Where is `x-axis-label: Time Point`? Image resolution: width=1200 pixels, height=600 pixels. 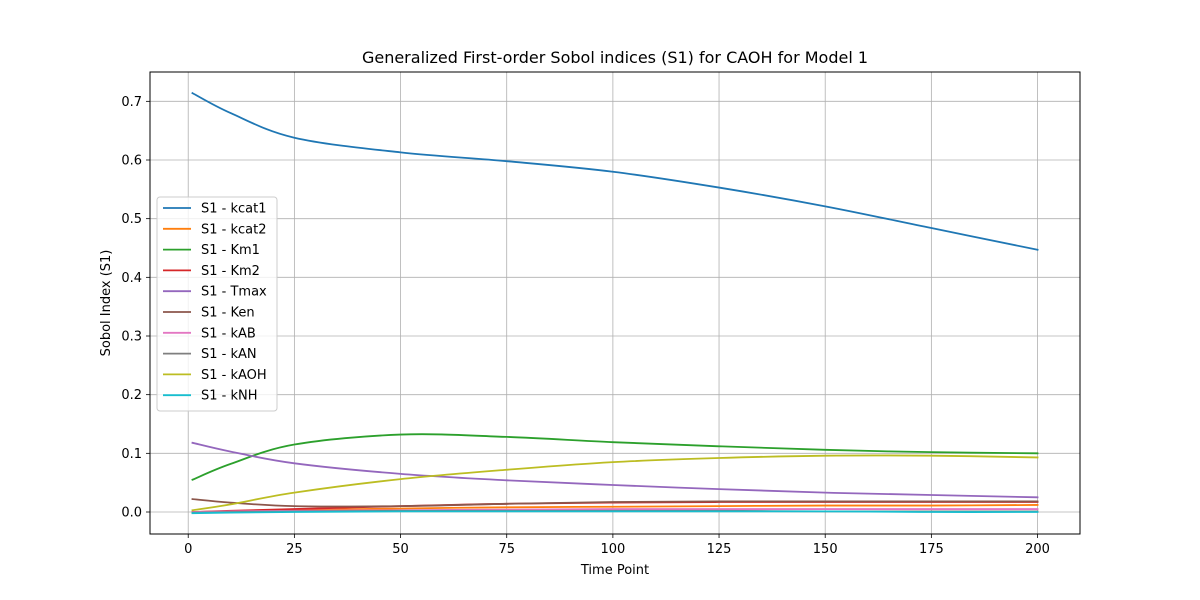 x-axis-label: Time Point is located at coordinates (614, 570).